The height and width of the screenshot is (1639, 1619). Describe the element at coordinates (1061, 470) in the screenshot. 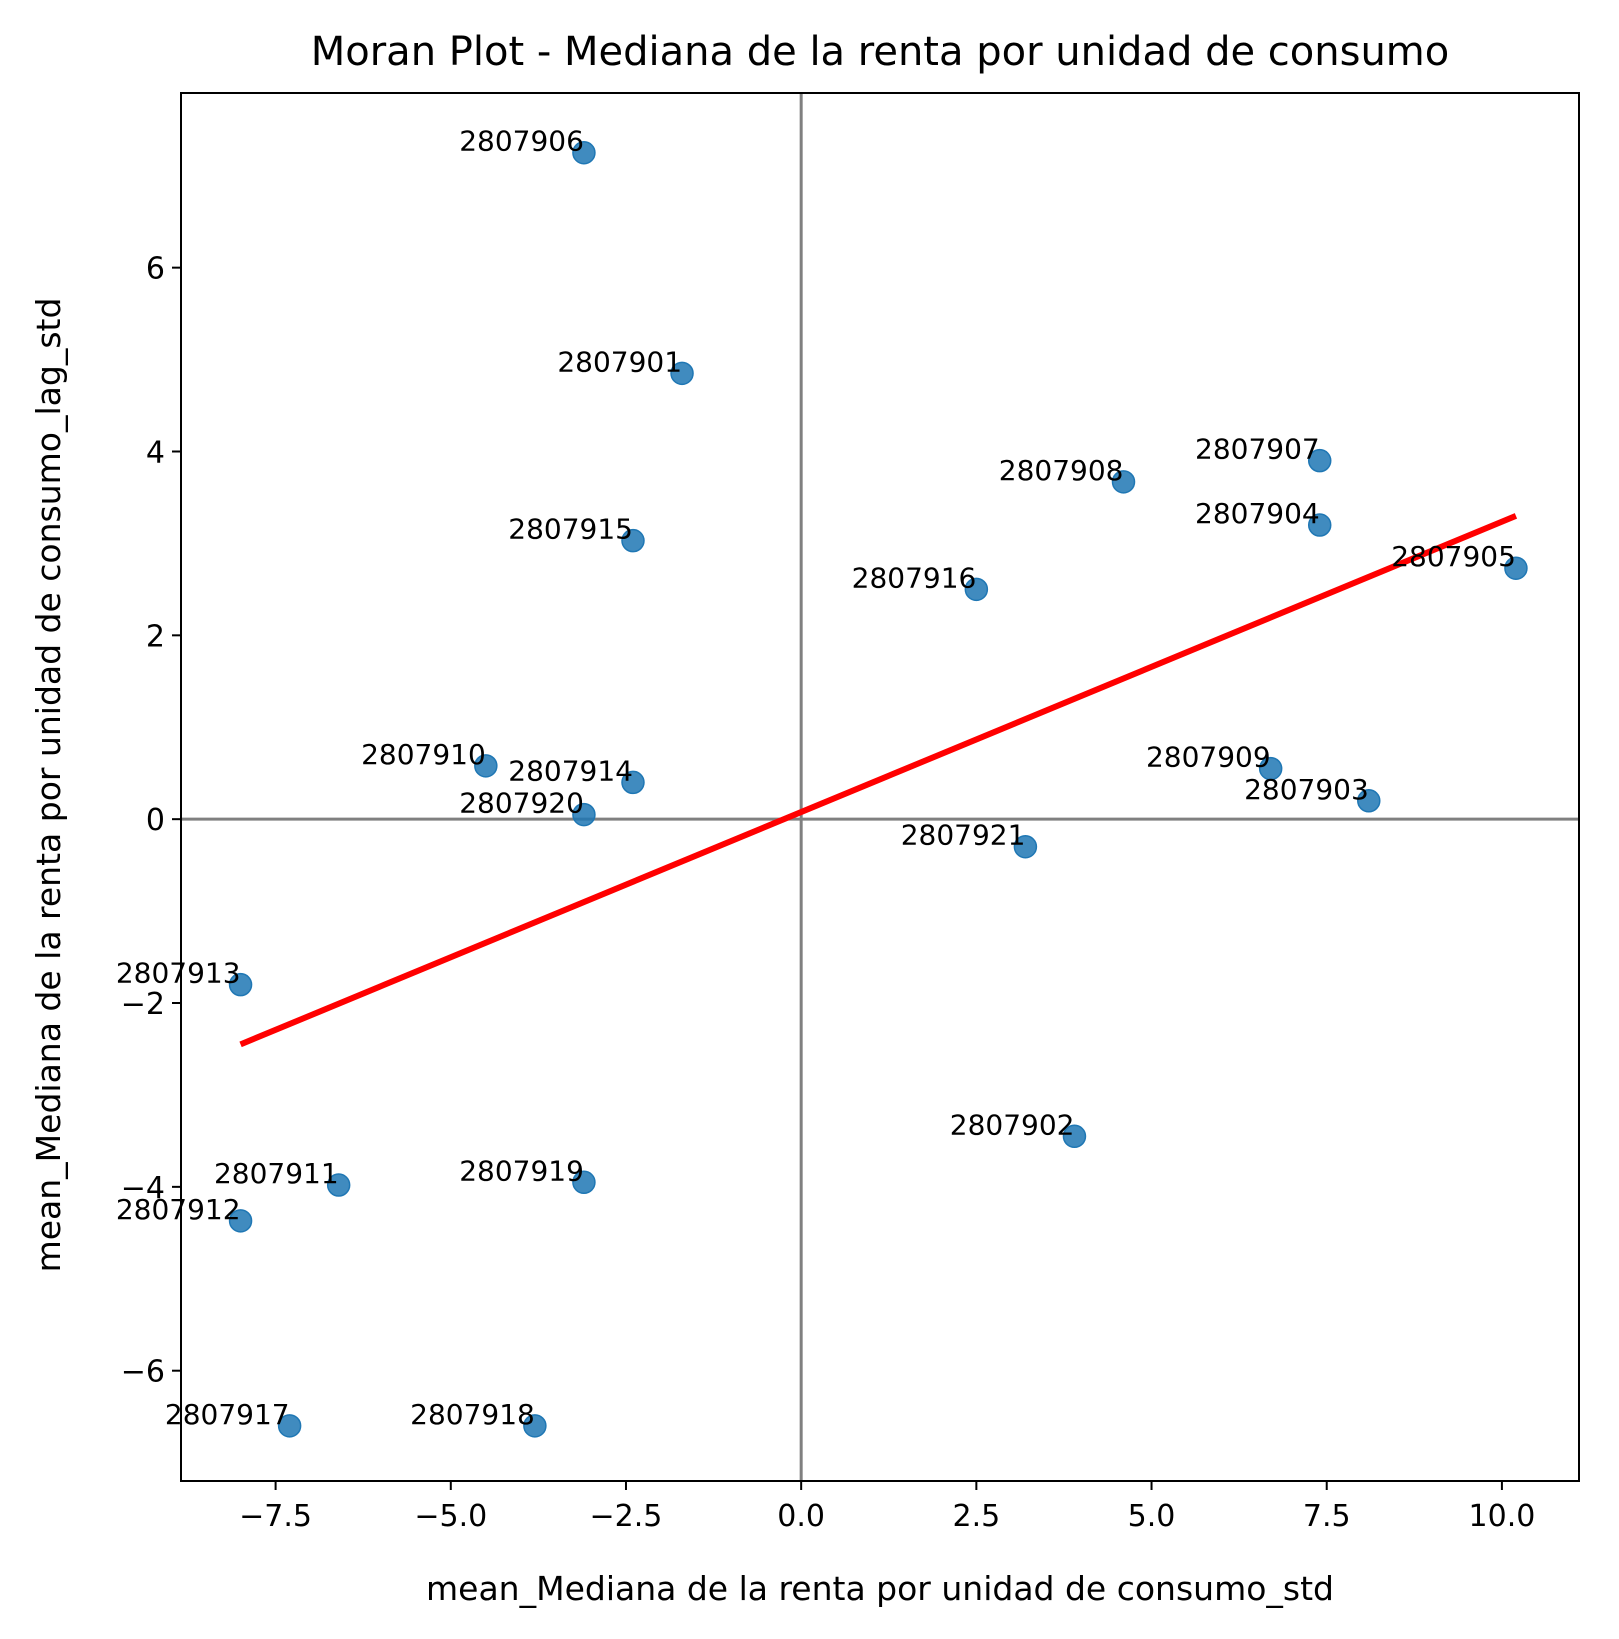

I see `point-label: 2807908` at that location.